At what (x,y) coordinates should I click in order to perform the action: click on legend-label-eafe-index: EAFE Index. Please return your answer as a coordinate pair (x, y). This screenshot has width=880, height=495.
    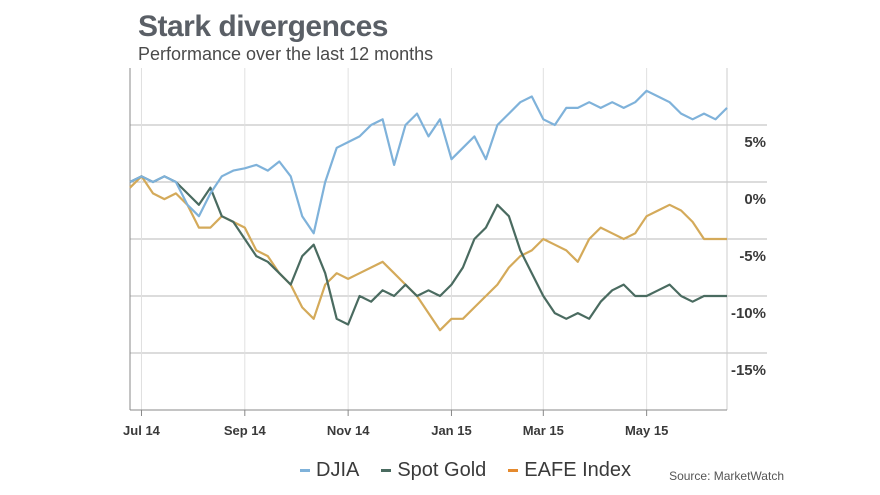
    Looking at the image, I should click on (578, 470).